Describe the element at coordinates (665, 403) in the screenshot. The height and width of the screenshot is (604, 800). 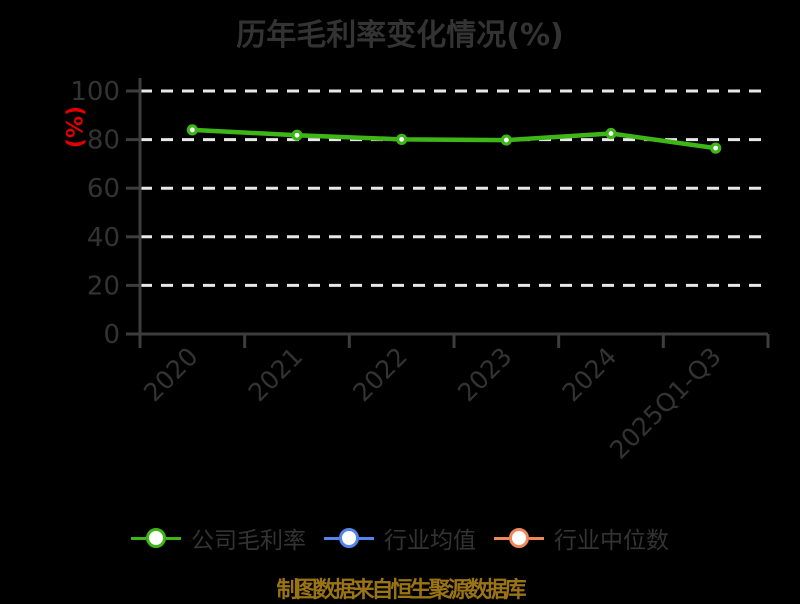
I see `x-tick-label-2025Q1-Q3: 2025Q1-Q3` at that location.